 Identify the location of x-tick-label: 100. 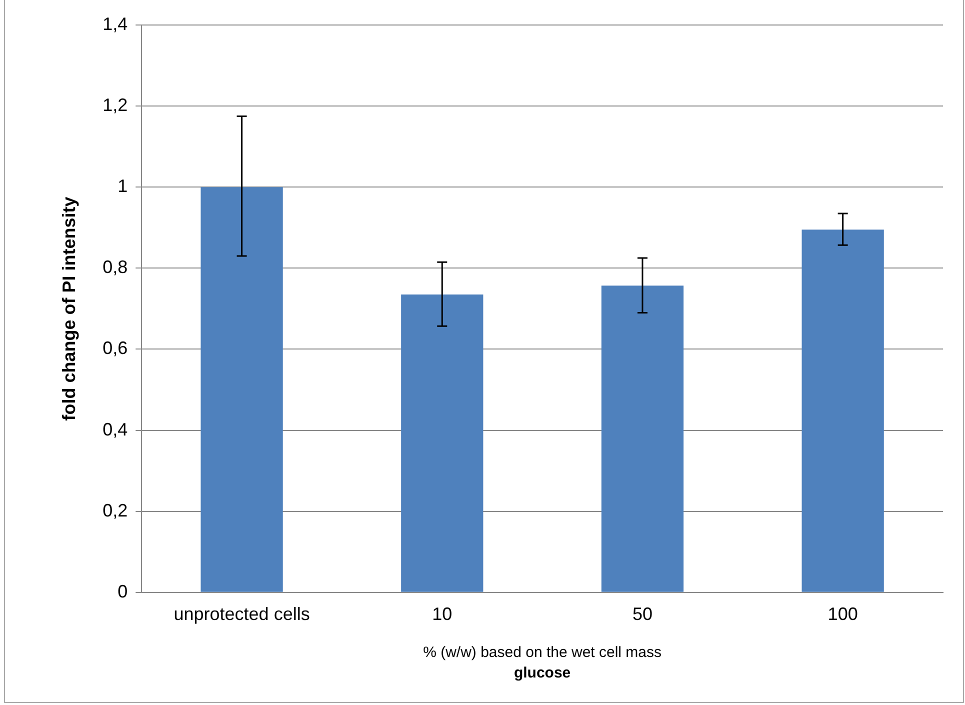
(843, 614).